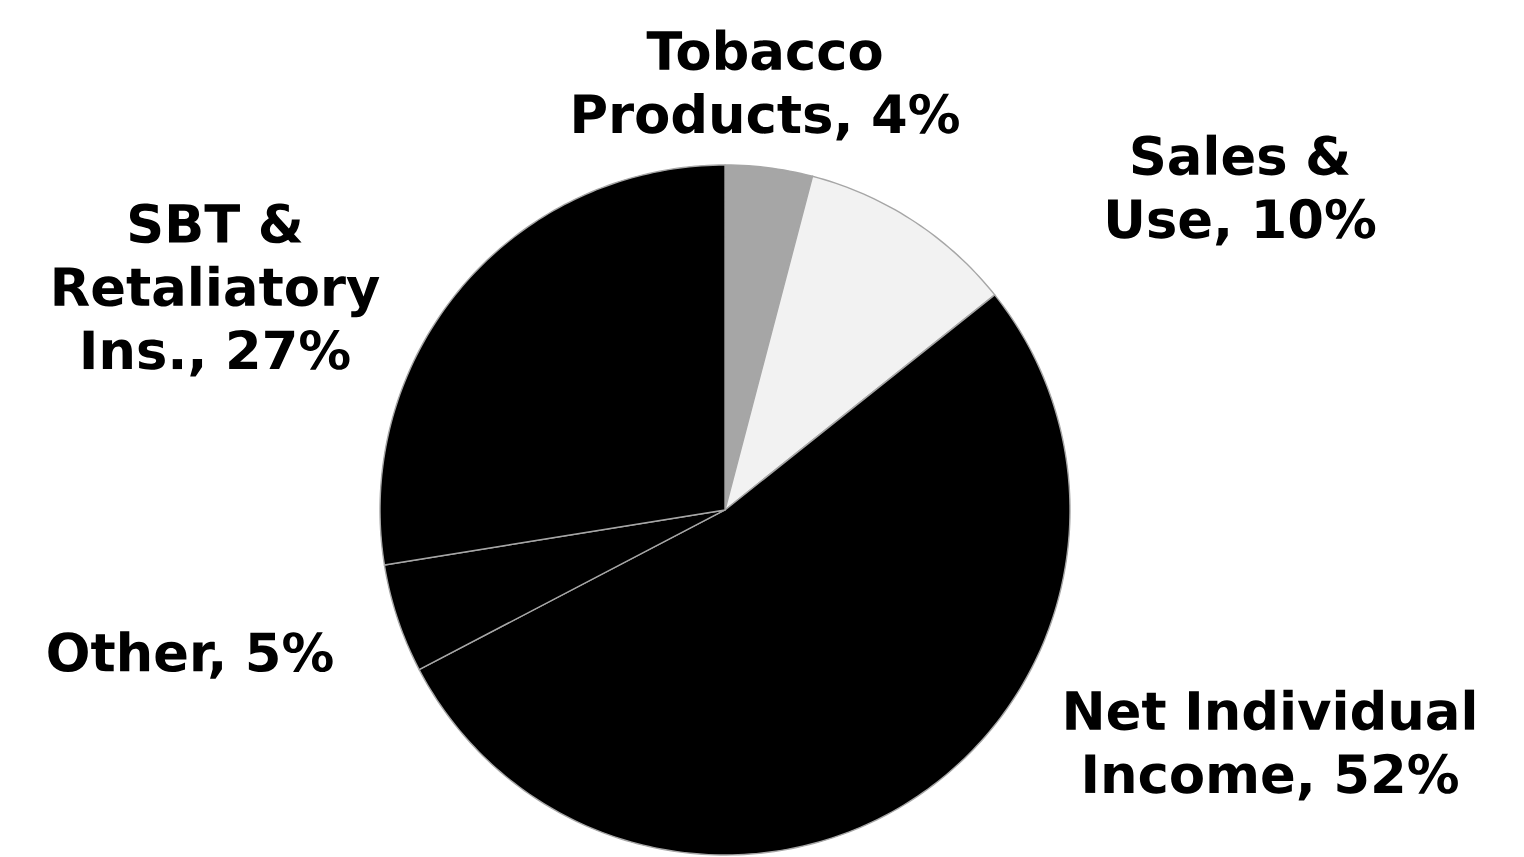  I want to click on slice-label: Other, 5%, so click(190, 655).